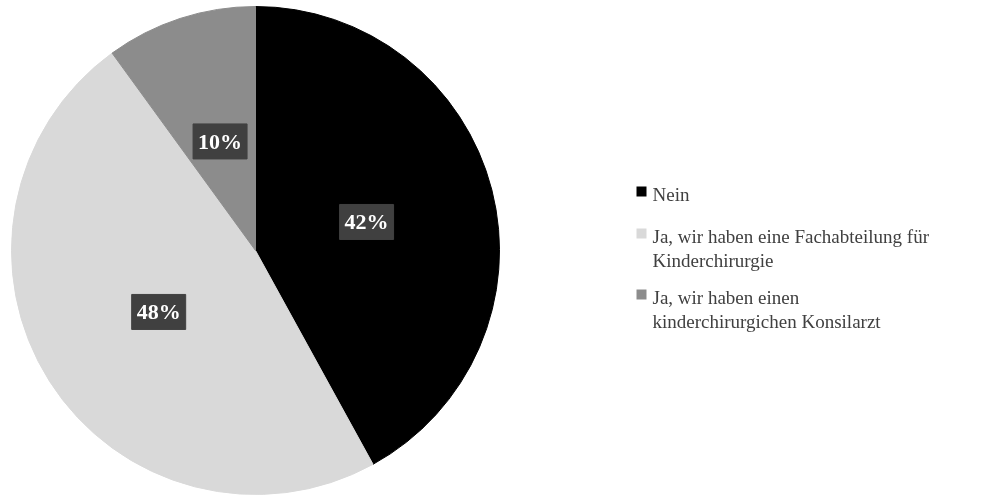 The image size is (1006, 495). I want to click on legend-label: Ja, wir haben einen kinderchirurgichen Konsilarzt, so click(767, 309).